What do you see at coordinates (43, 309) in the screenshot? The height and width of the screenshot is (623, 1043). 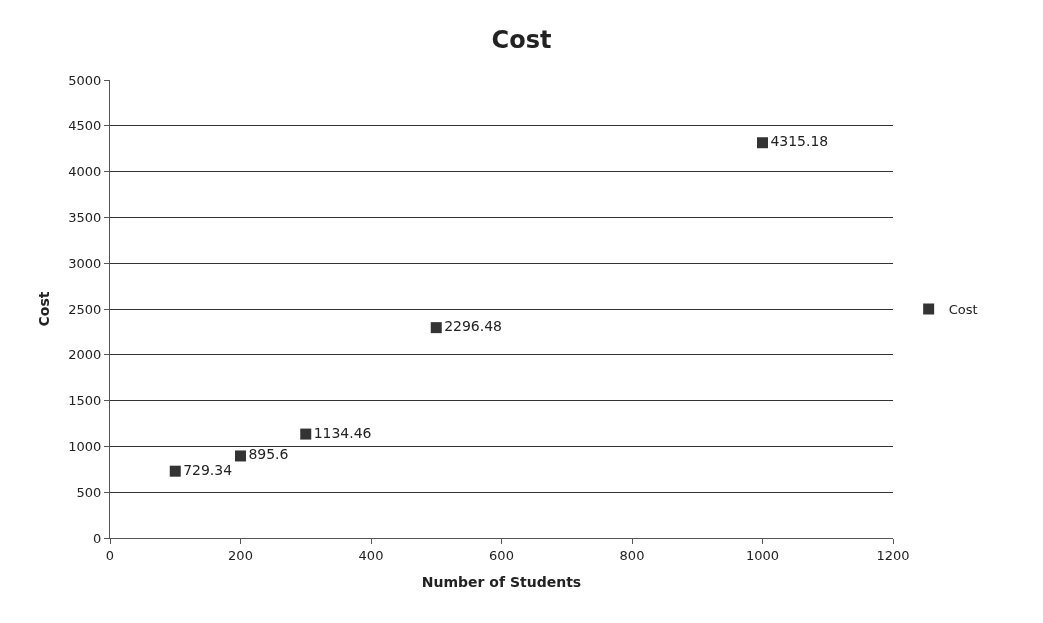 I see `y-axis-title: Cost` at bounding box center [43, 309].